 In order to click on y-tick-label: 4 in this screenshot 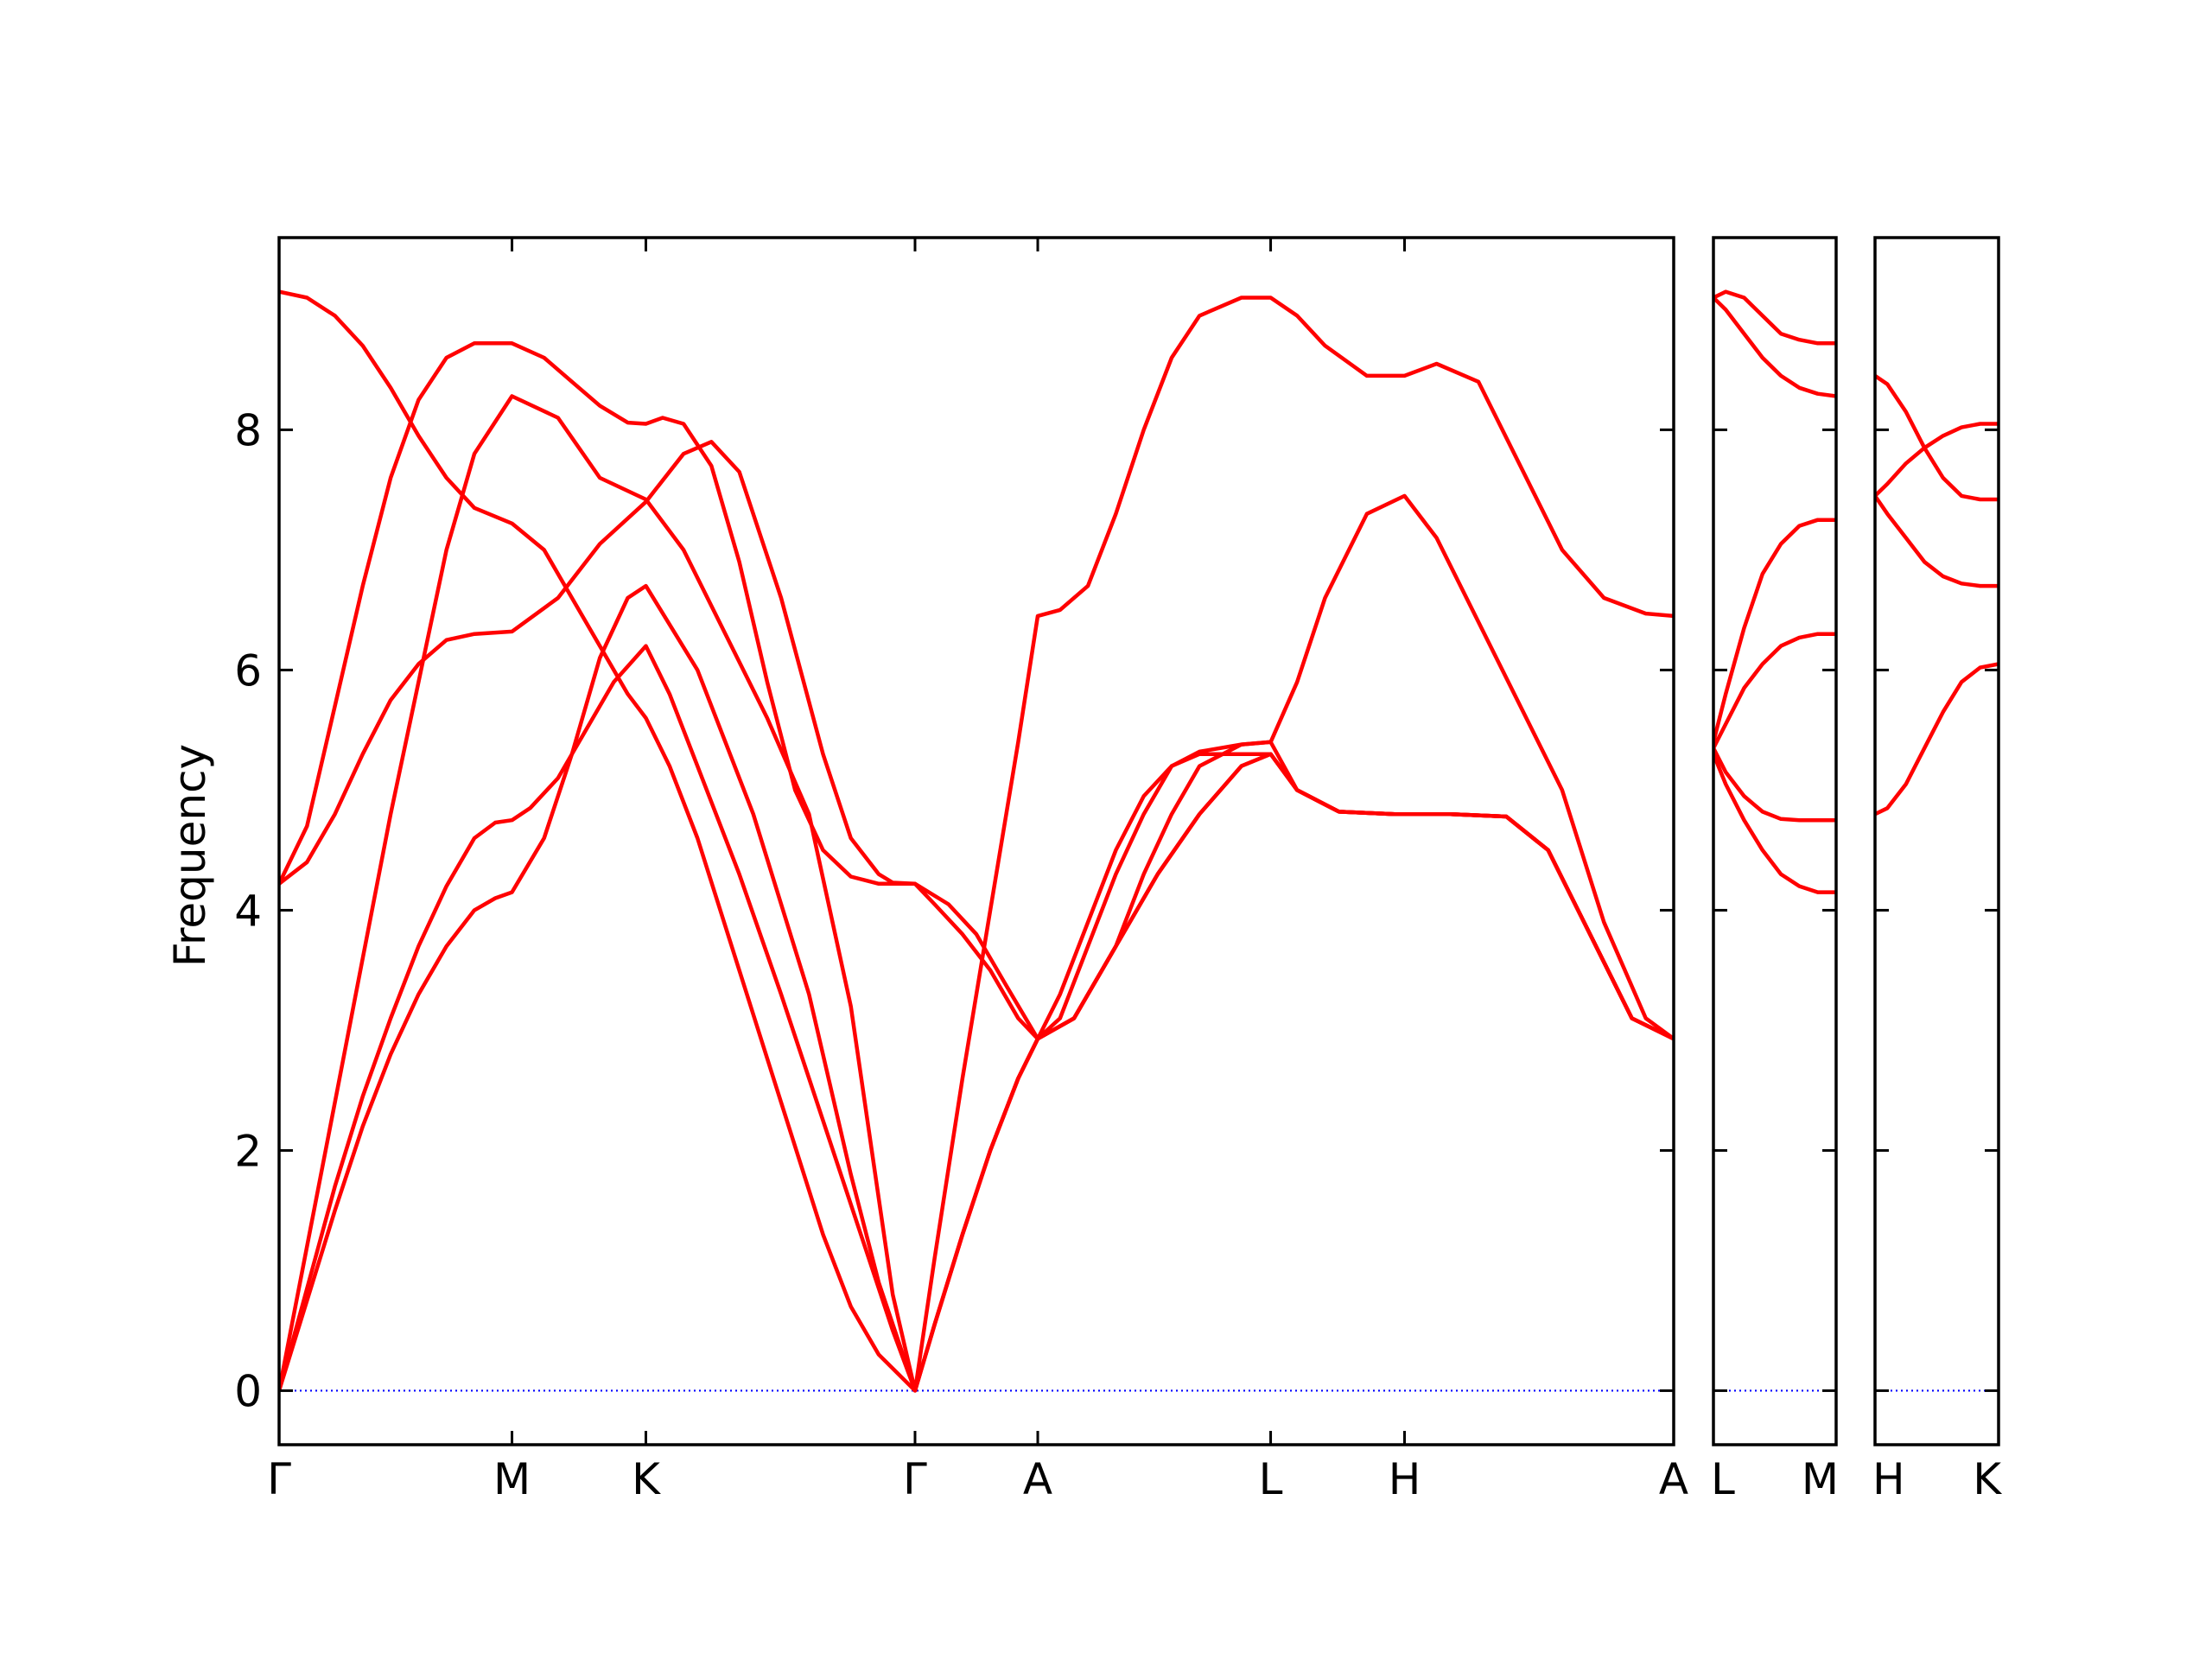, I will do `click(248, 911)`.